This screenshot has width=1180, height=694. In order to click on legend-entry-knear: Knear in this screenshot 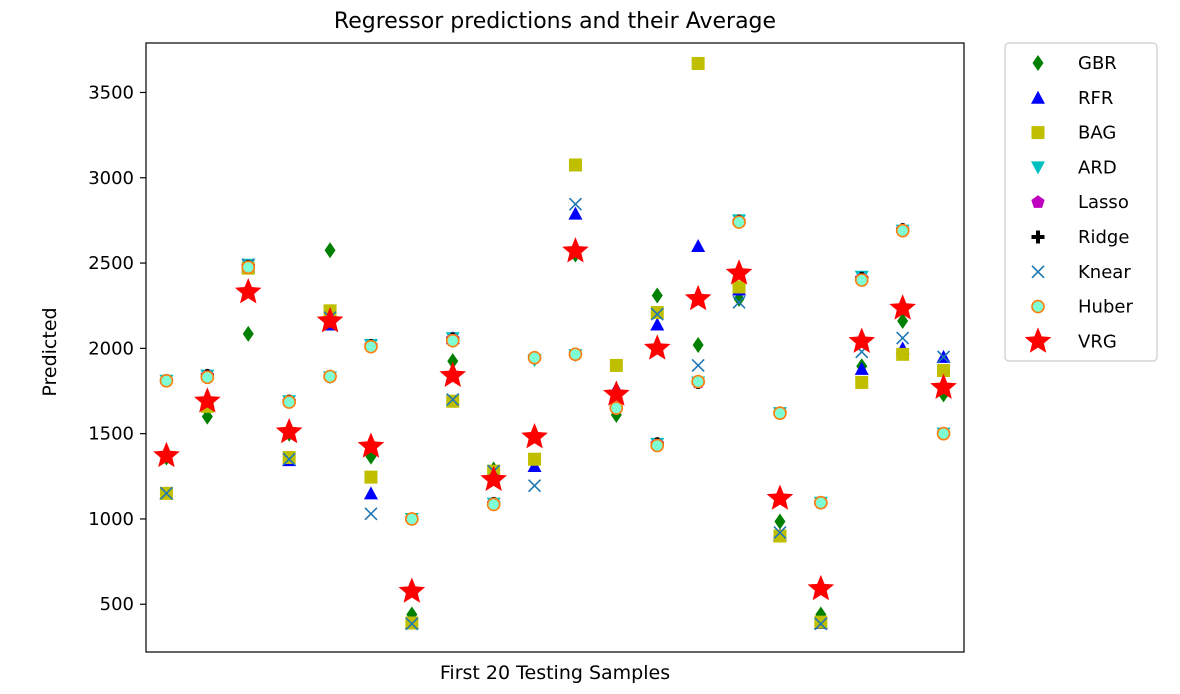, I will do `click(1081, 272)`.